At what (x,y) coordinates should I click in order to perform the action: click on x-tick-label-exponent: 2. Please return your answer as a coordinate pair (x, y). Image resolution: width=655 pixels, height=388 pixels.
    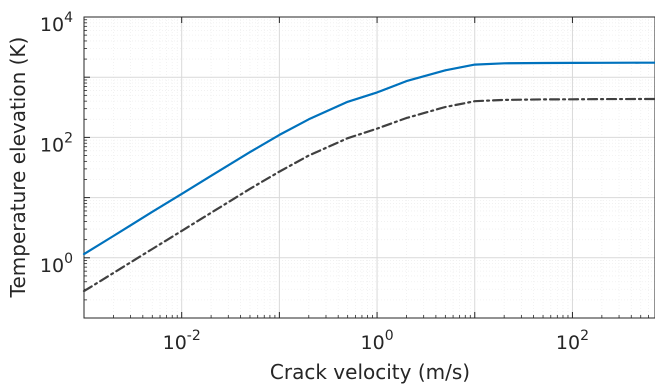
    Looking at the image, I should click on (584, 336).